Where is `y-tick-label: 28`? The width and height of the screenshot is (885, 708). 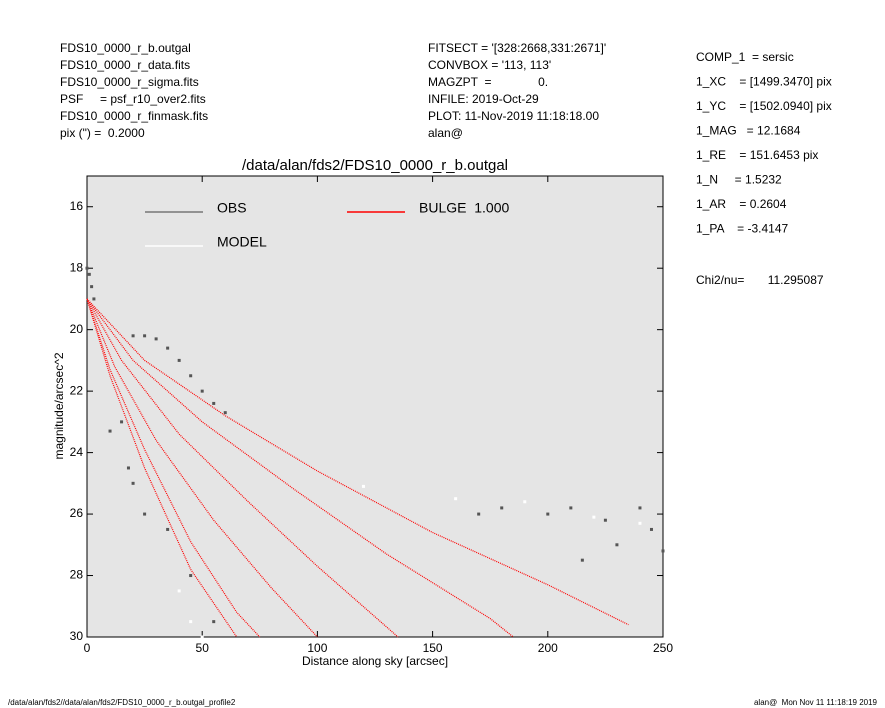
y-tick-label: 28 is located at coordinates (77, 575).